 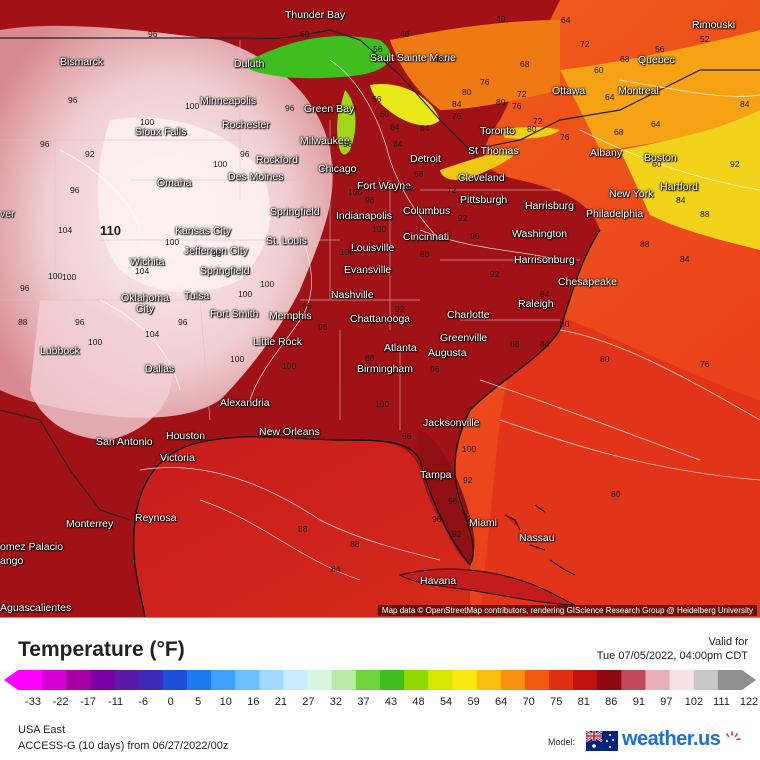 I want to click on isotherm-label: 60, so click(x=385, y=114).